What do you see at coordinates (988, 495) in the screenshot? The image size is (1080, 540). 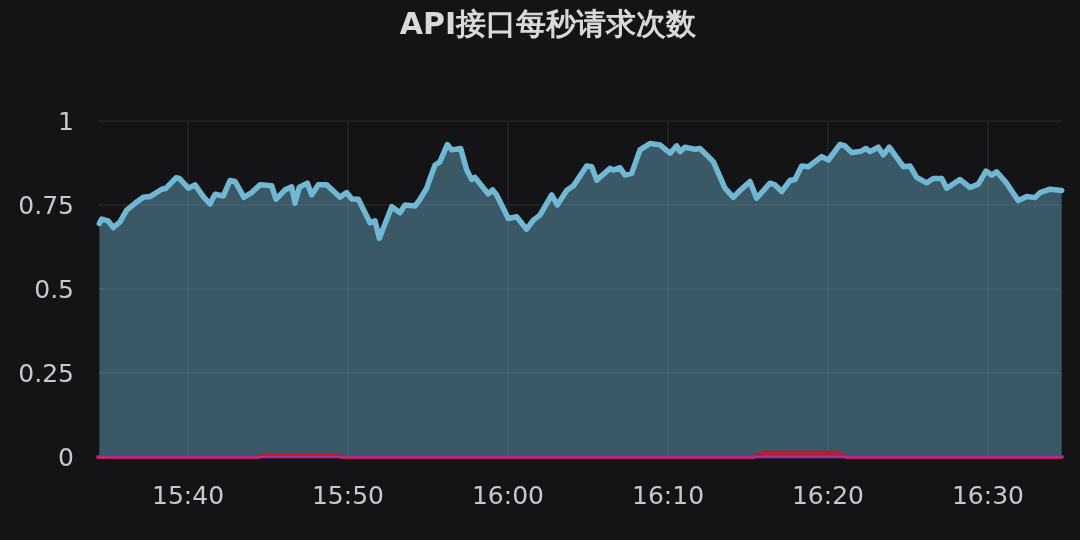 I see `x-tick-label: 16:30` at bounding box center [988, 495].